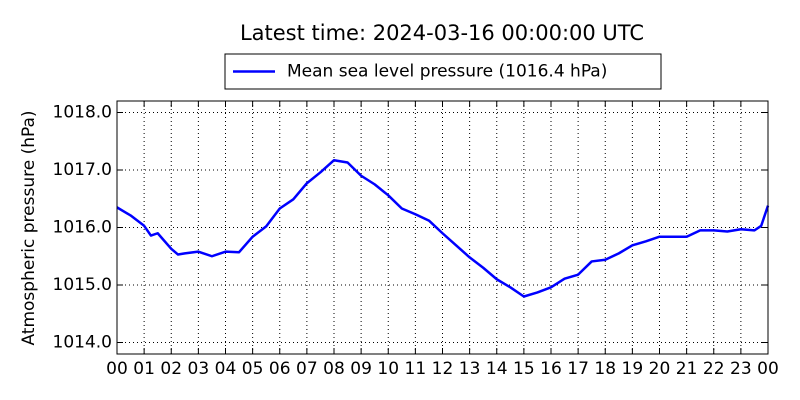 The width and height of the screenshot is (800, 400). I want to click on y-tick-label: 1017.0, so click(82, 170).